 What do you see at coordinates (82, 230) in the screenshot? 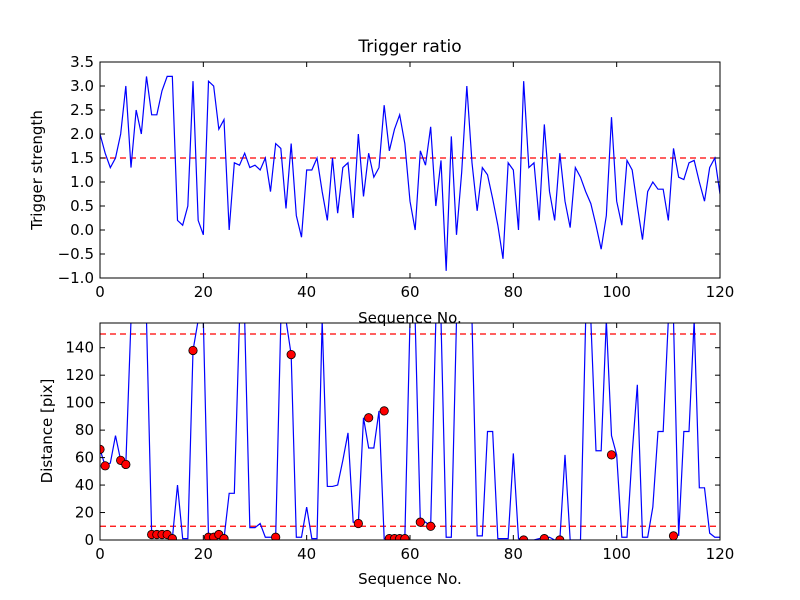
I see `y-tick-label: 0.0` at bounding box center [82, 230].